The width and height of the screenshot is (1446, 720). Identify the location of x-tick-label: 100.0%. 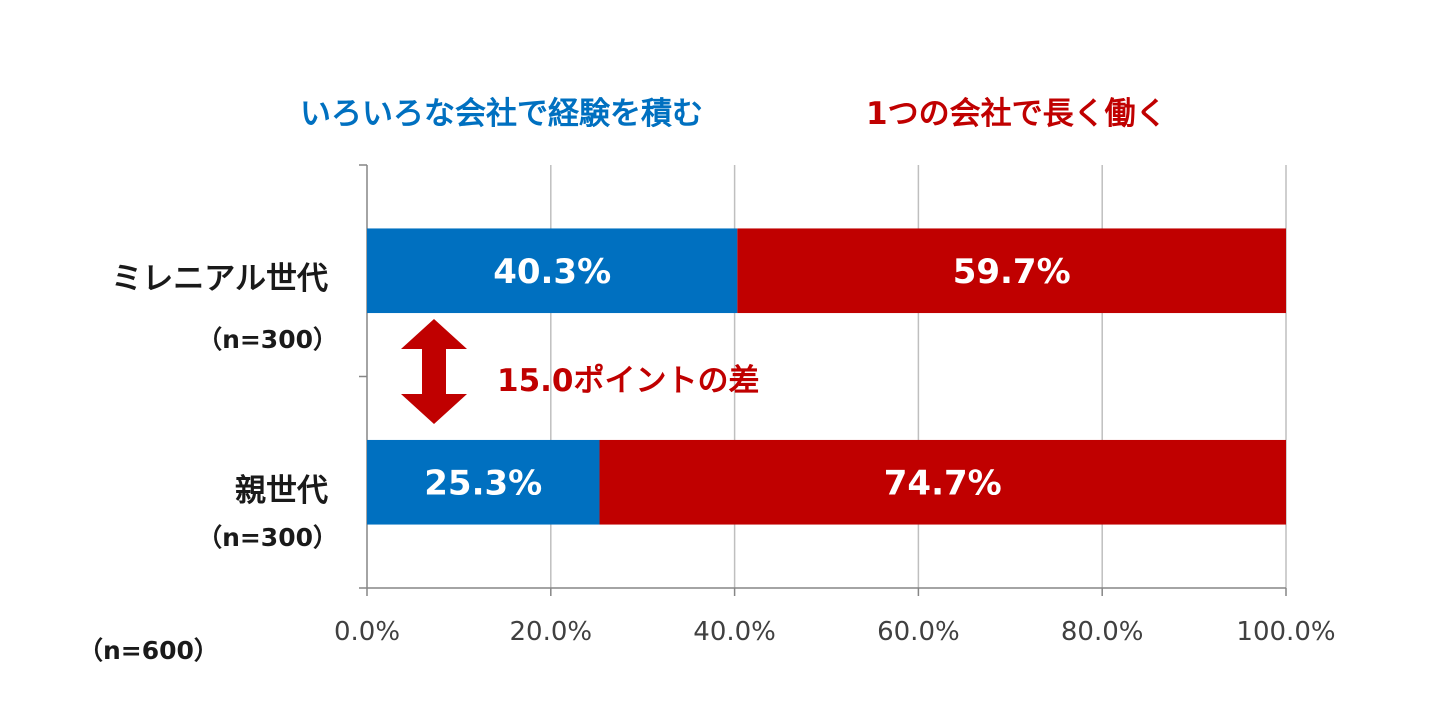
(1285, 632).